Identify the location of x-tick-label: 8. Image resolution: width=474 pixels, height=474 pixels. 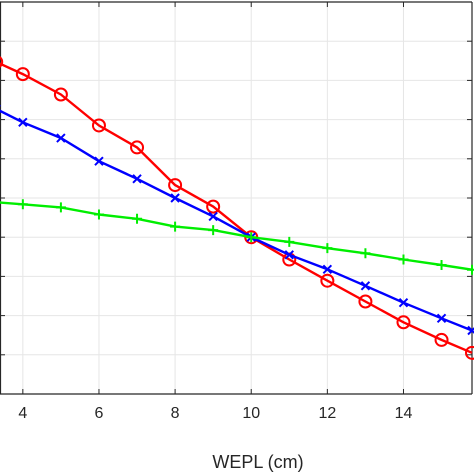
(175, 413).